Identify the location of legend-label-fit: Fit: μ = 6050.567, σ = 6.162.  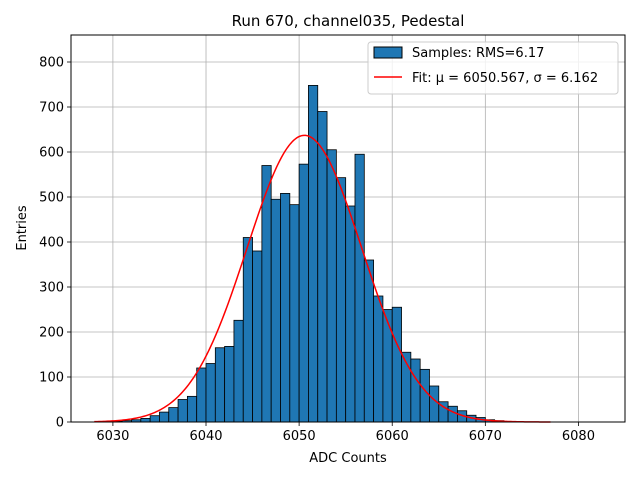
(505, 78).